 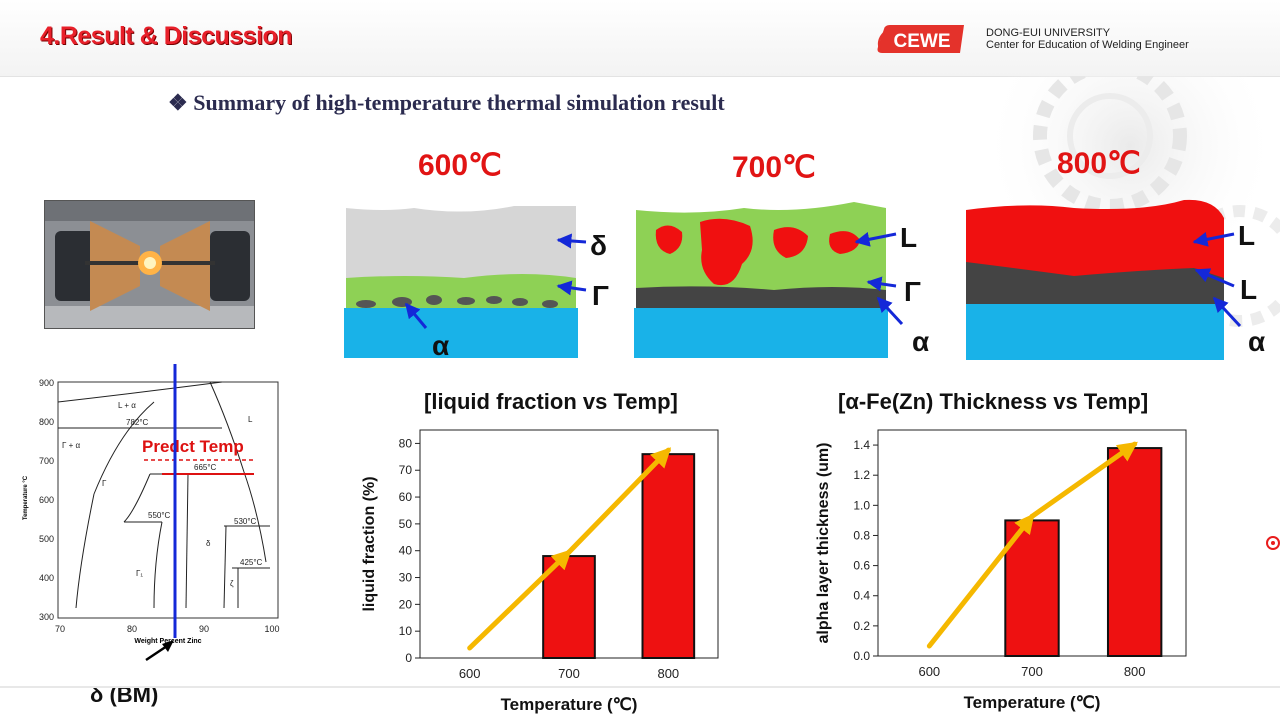 I want to click on phase-region-label: Γ + α, so click(x=71, y=445).